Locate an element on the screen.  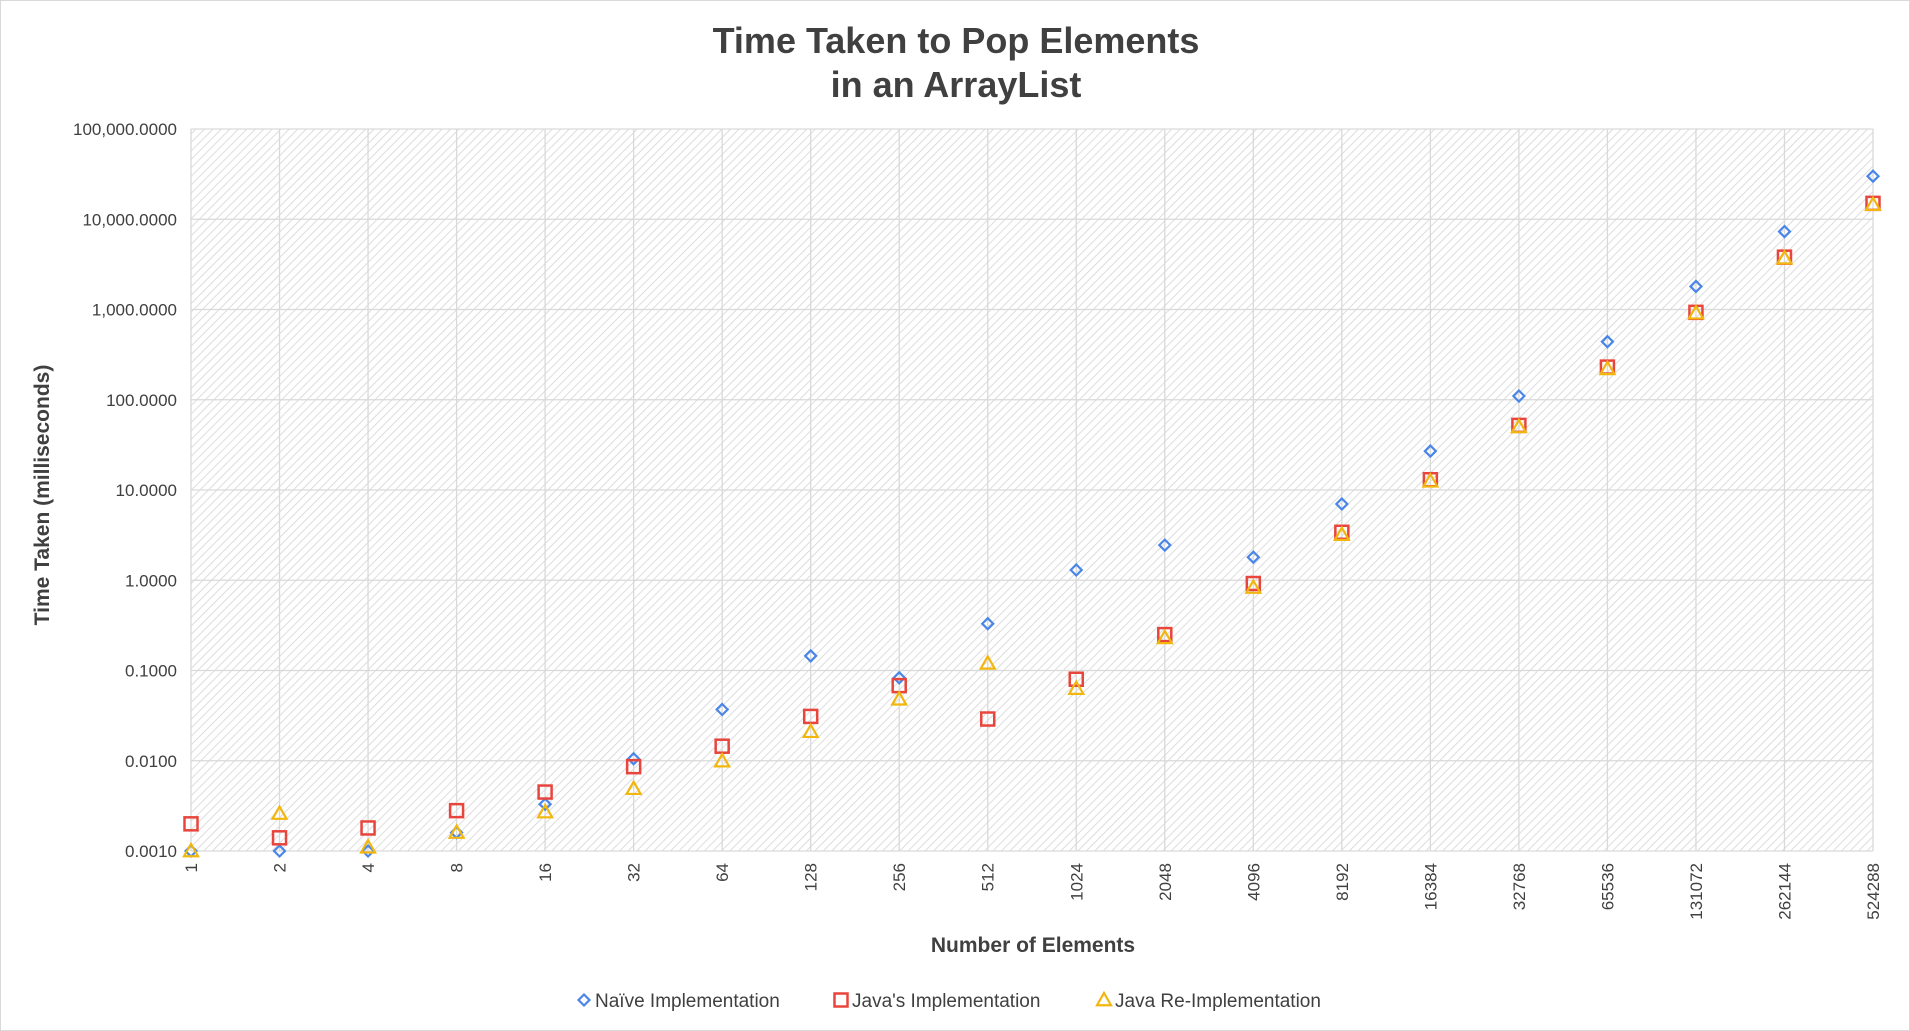
legend-diamond-icon is located at coordinates (584, 1000).